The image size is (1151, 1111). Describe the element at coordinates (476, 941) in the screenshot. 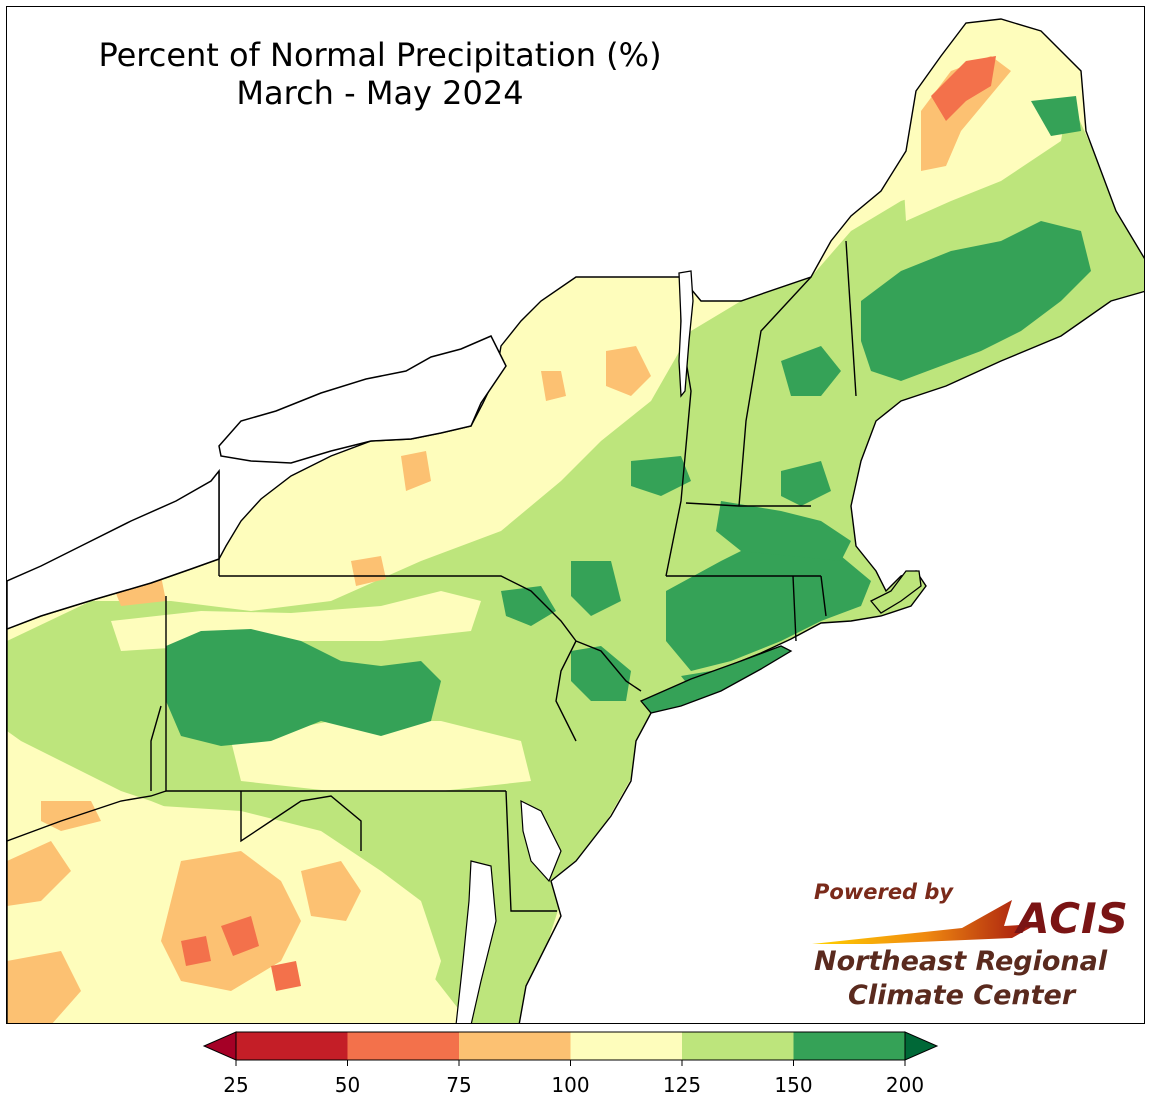

I see `chesapeake-bay` at that location.